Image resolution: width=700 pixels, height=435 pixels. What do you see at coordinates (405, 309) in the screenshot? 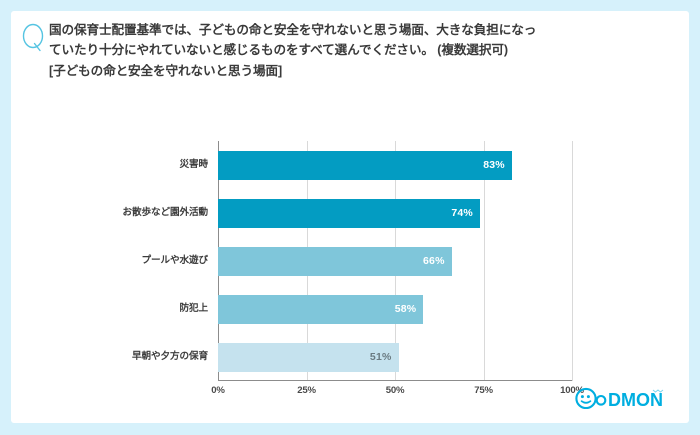
I see `bar-value-label: 58%` at bounding box center [405, 309].